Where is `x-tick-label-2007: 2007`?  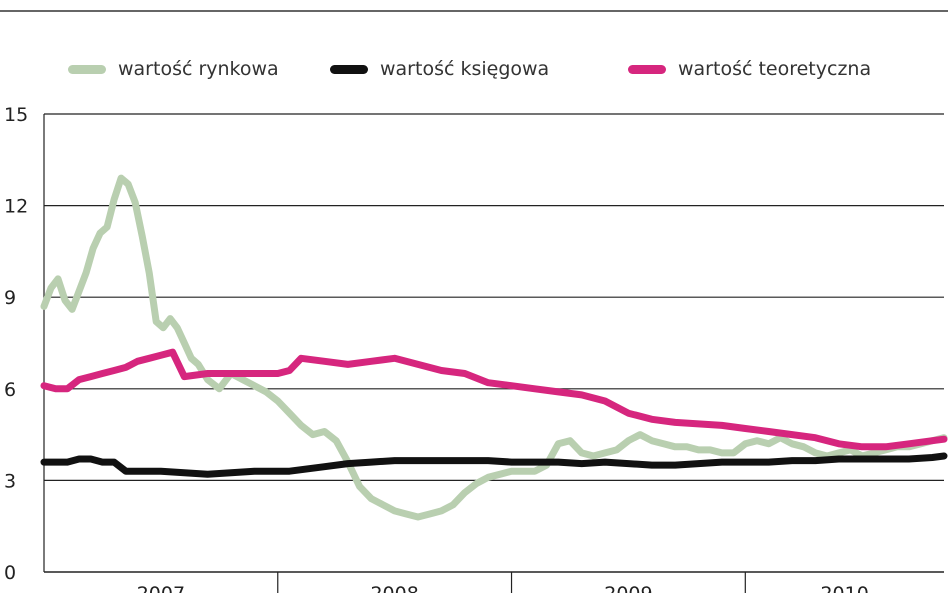 x-tick-label-2007: 2007 is located at coordinates (161, 588).